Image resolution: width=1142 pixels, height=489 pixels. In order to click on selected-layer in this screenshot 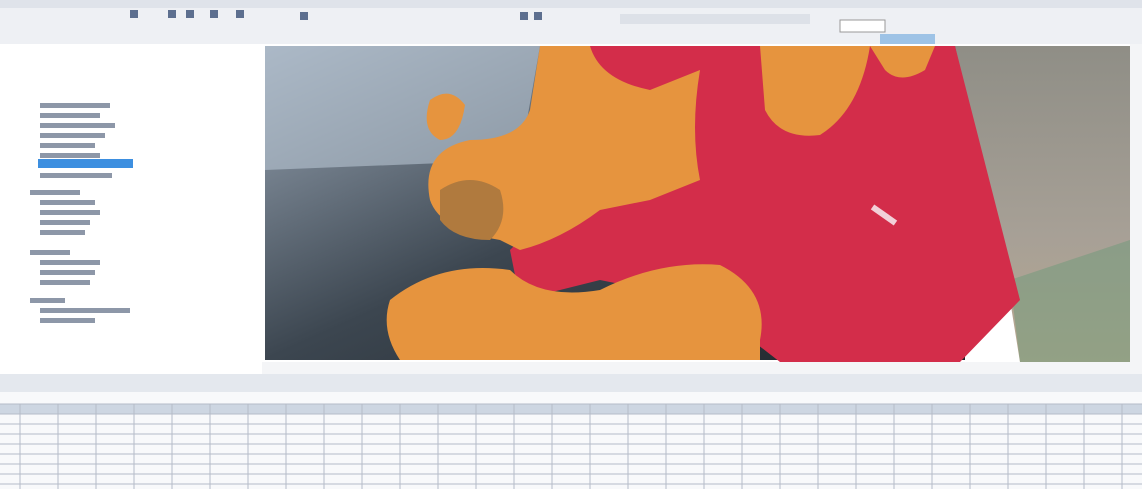, I will do `click(85, 163)`.